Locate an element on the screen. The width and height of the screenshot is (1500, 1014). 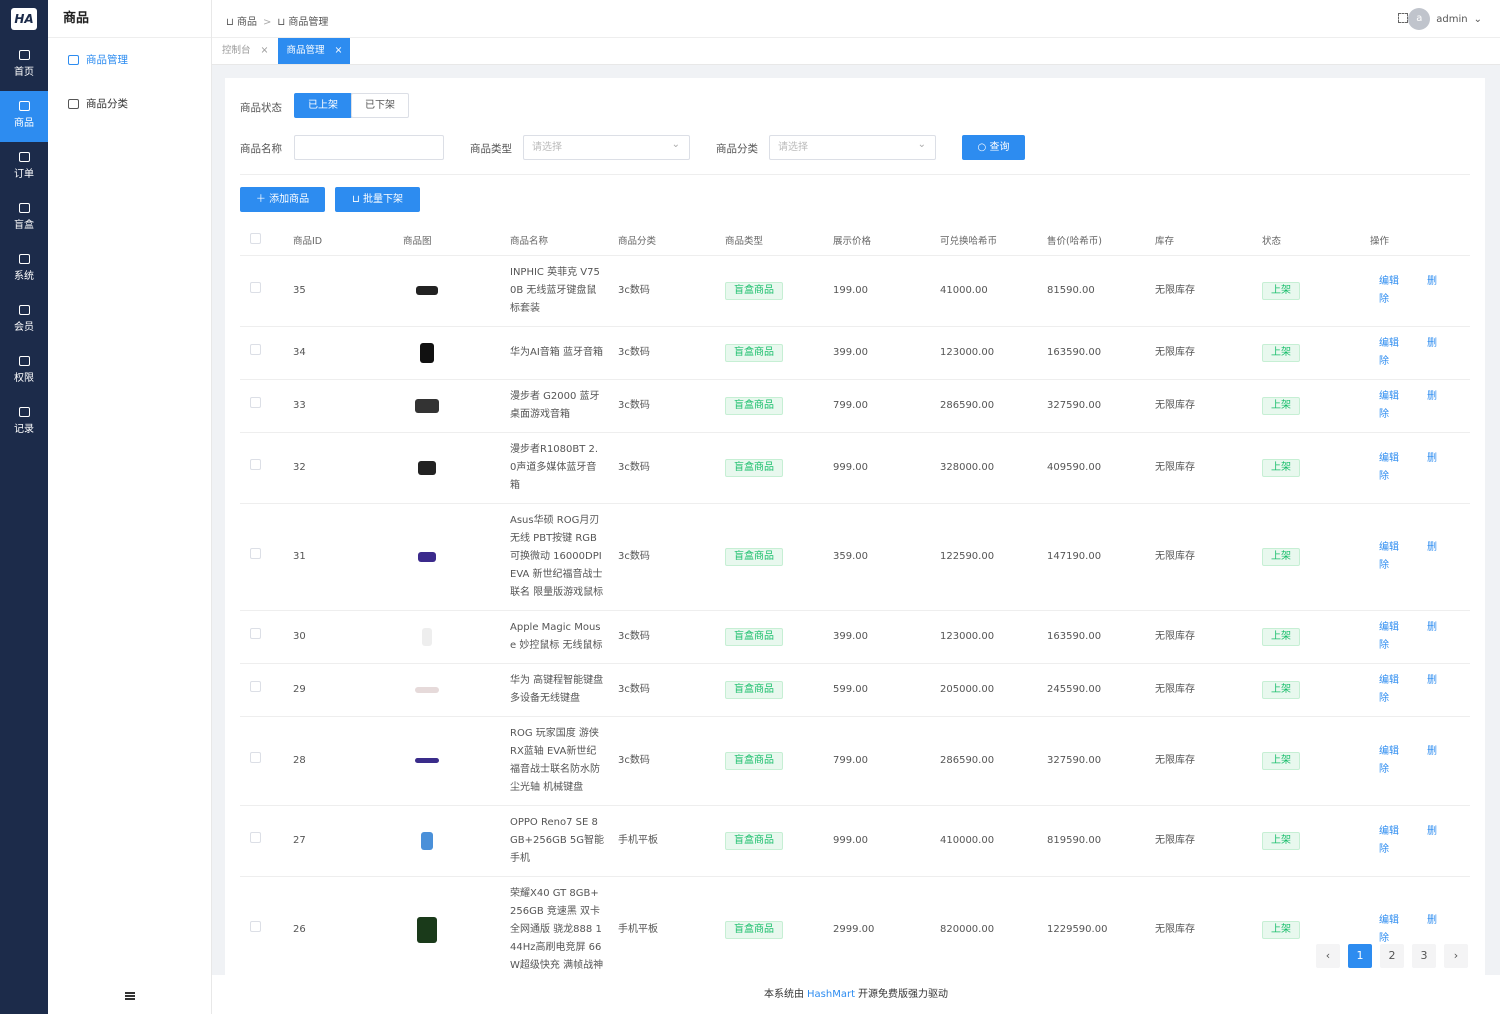
header-cell: 售价(哈希币) is located at coordinates (1093, 240).